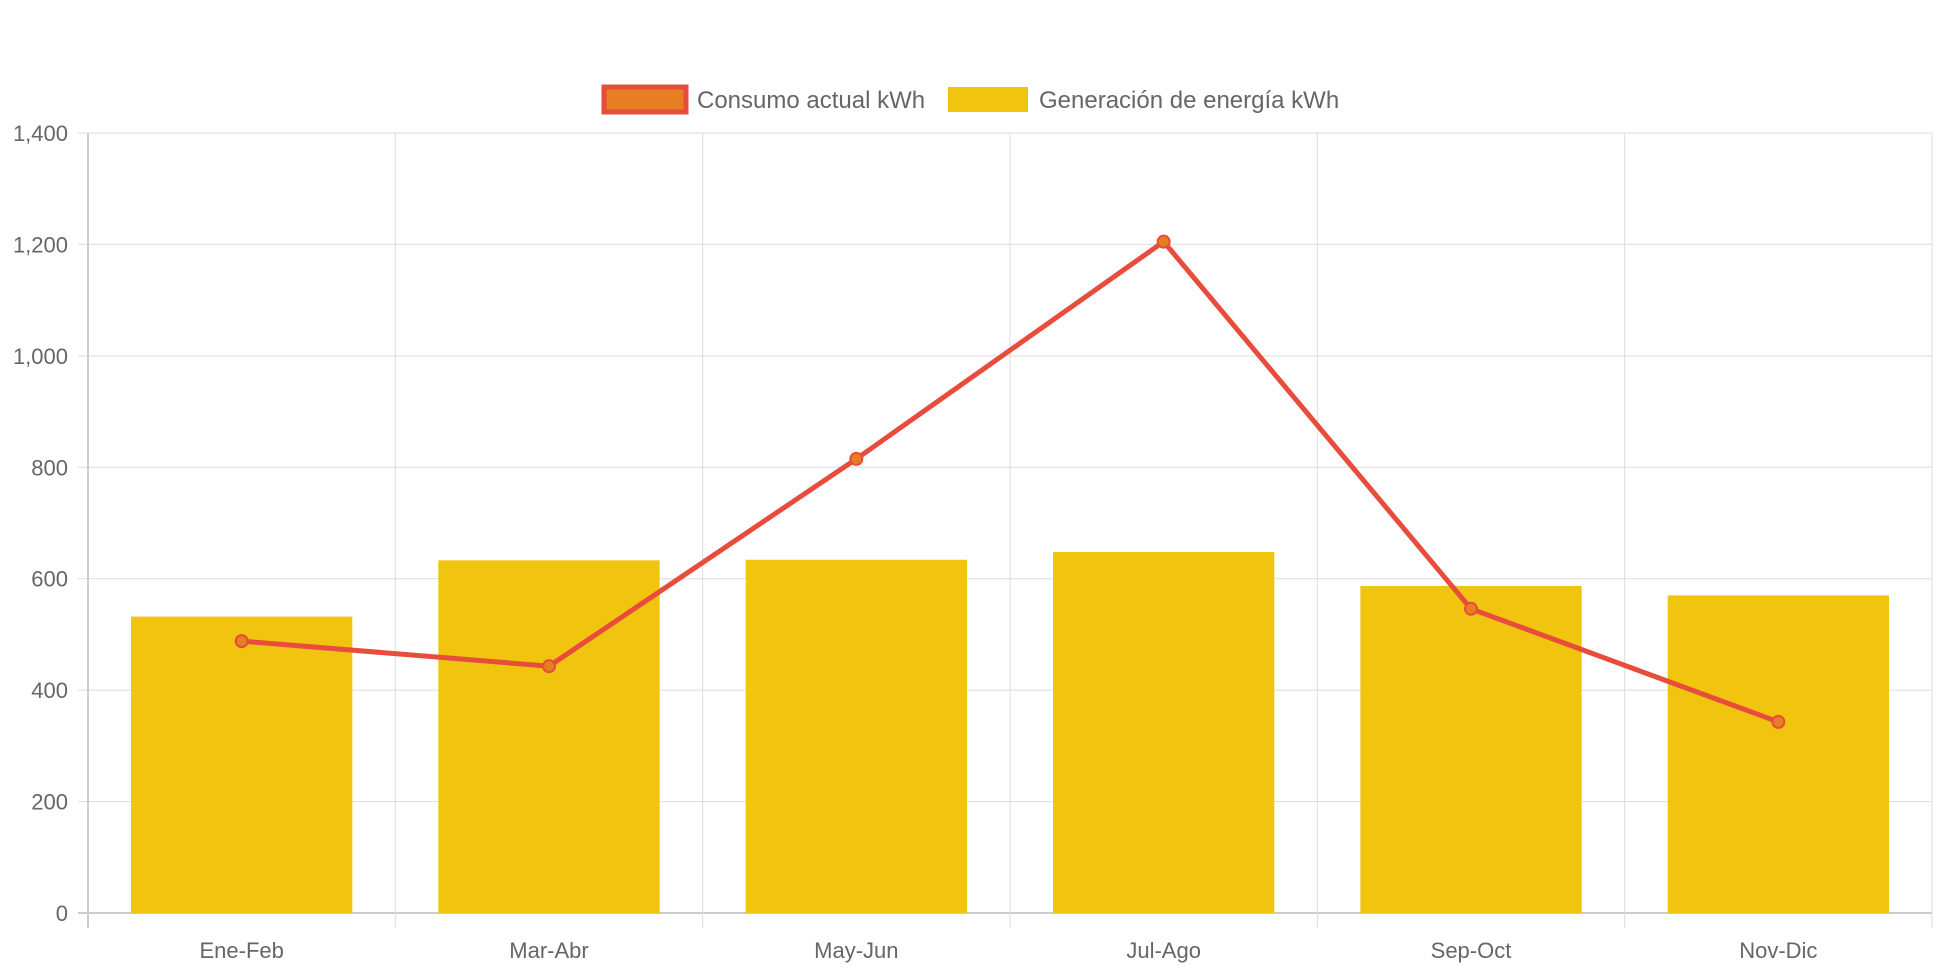  I want to click on bar-generacion-ene-feb, so click(242, 764).